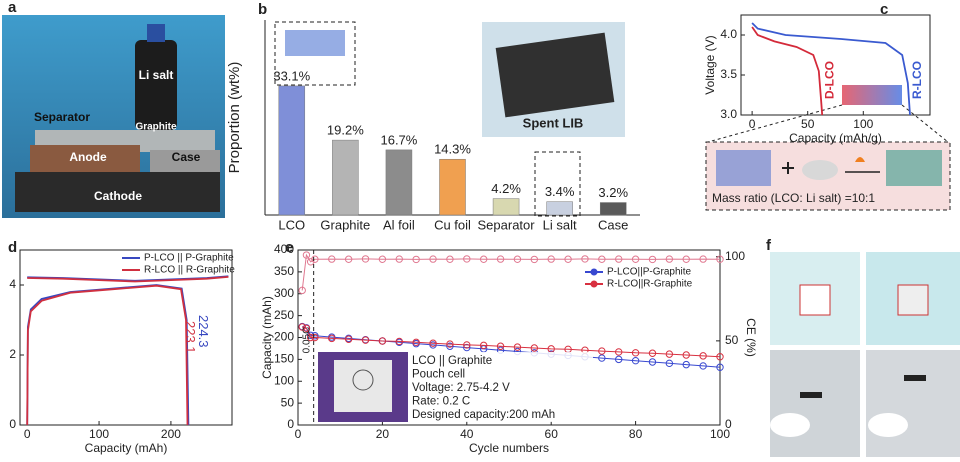  I want to click on inset-text: Rate: 0.2 C, so click(441, 402).